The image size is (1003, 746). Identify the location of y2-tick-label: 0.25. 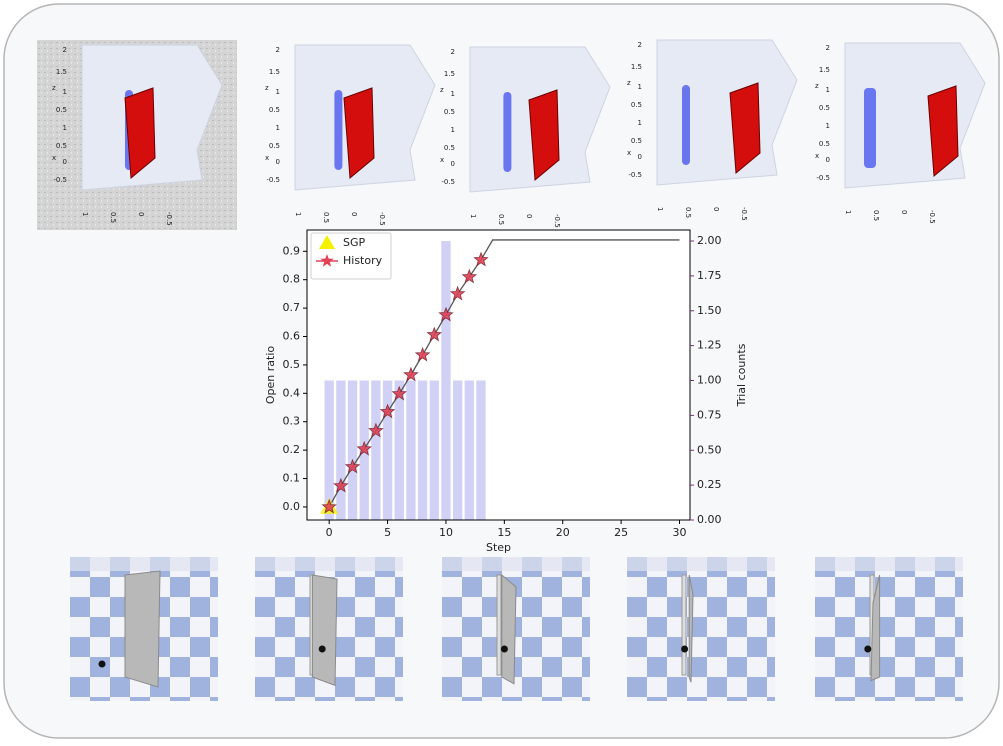
(709, 484).